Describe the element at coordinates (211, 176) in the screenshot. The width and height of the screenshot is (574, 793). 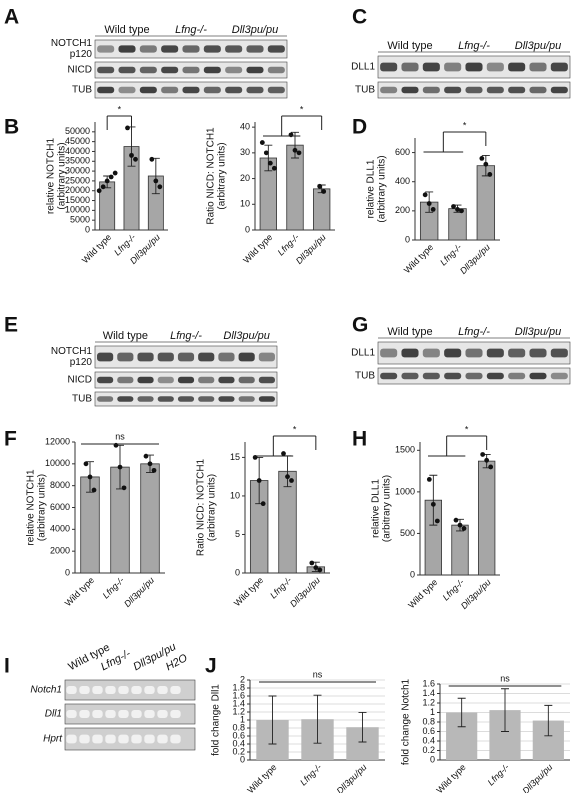
I see `y-axis-label: Ratio NICD: NOTCH1` at that location.